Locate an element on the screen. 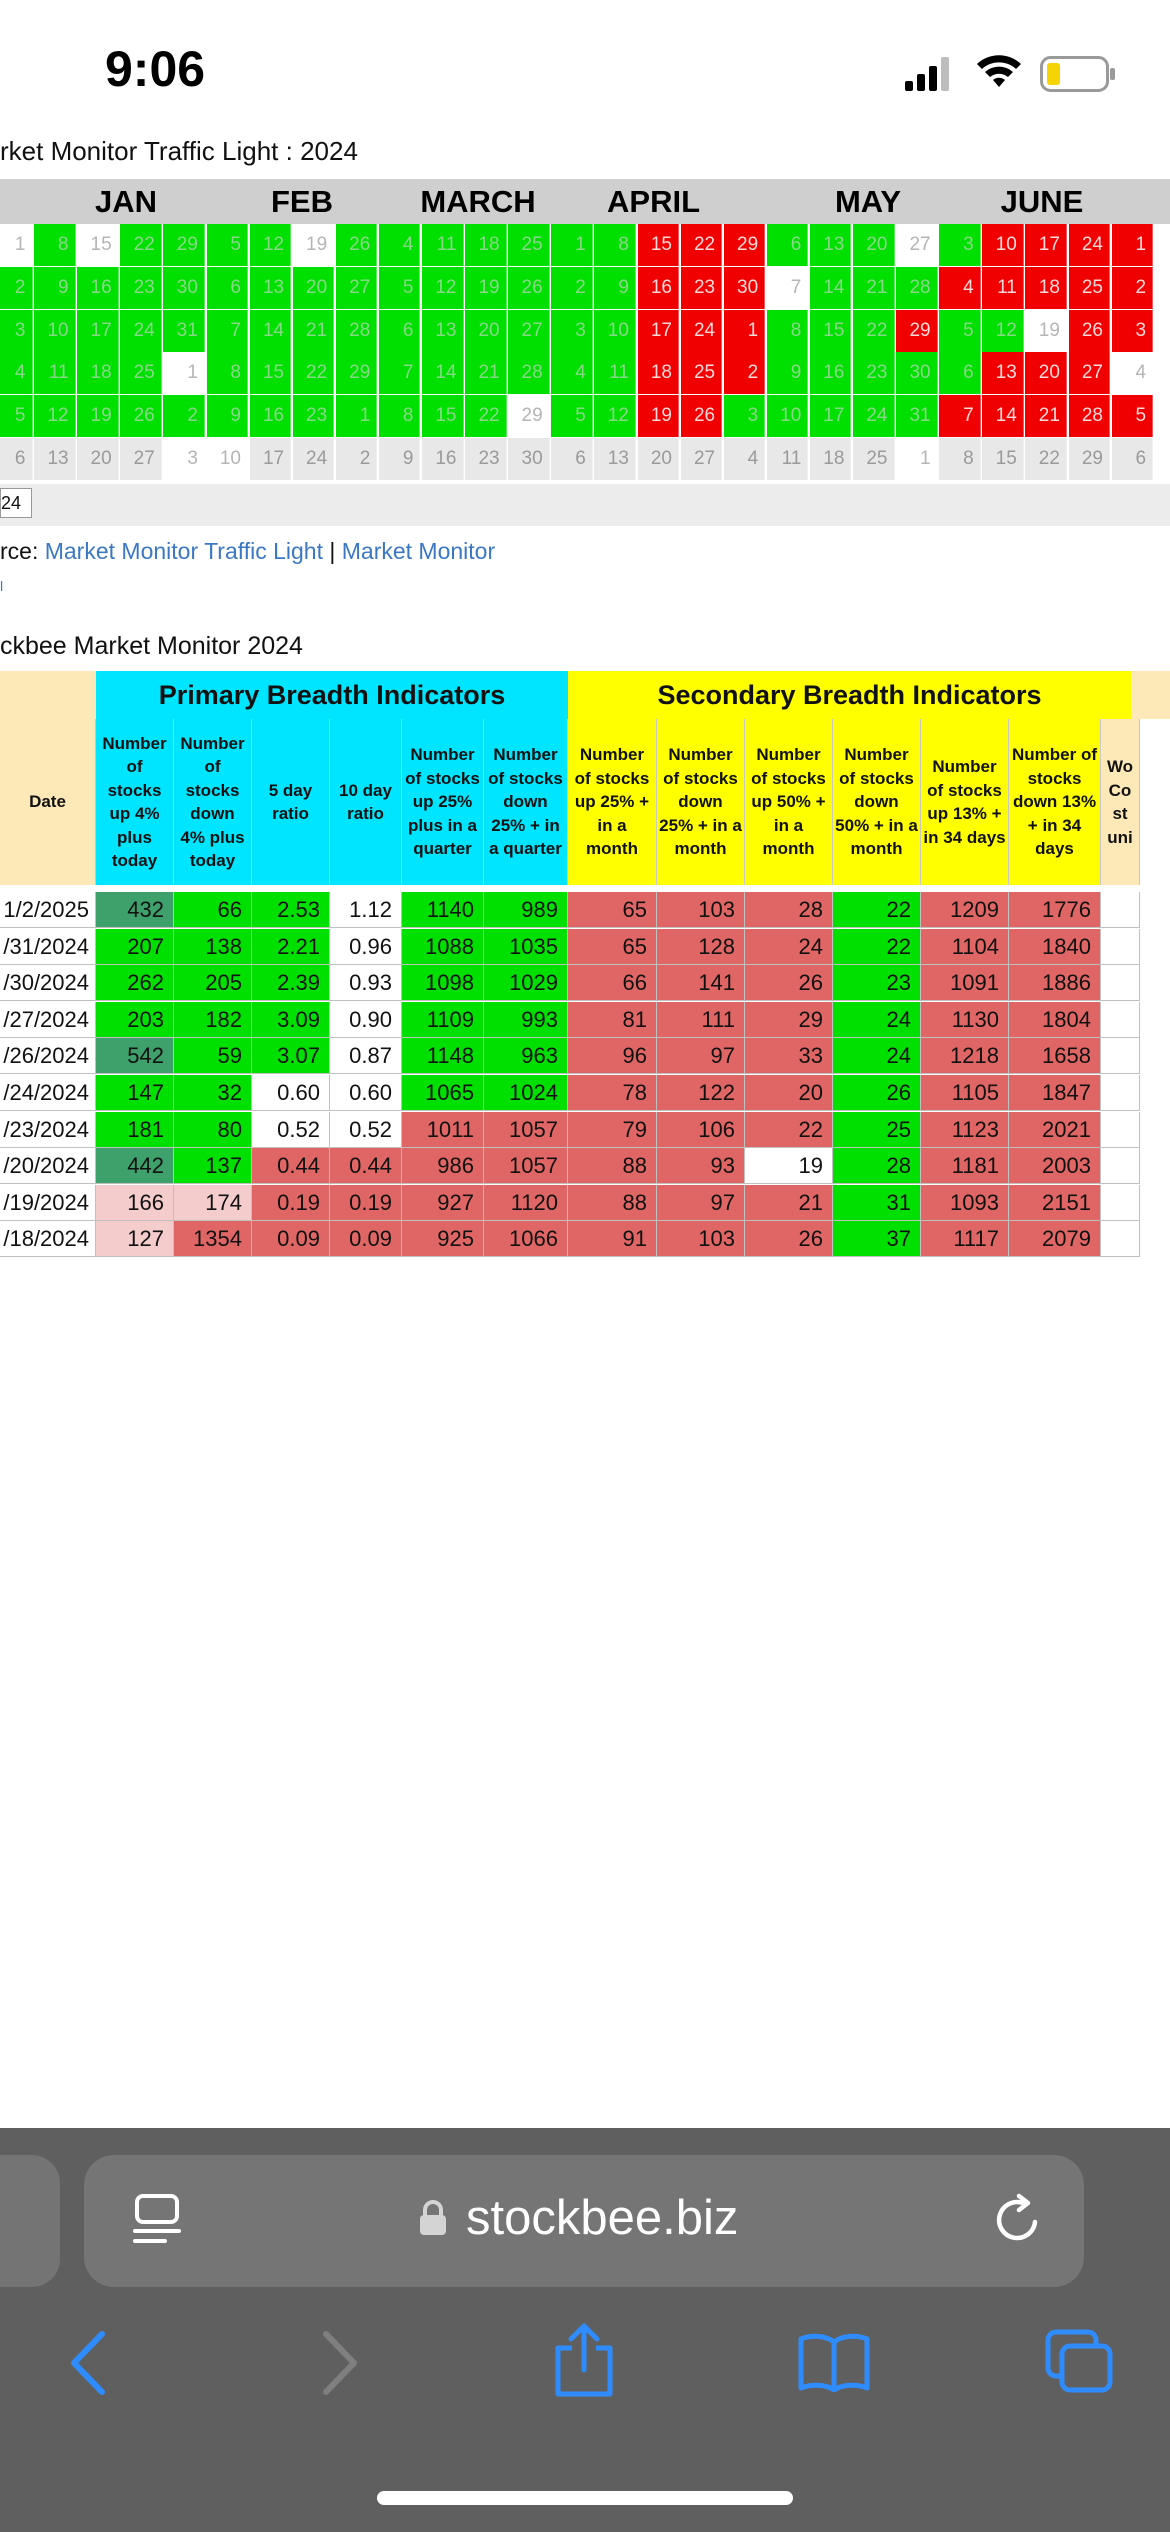 The image size is (1170, 2532). value-cell: 66 is located at coordinates (213, 910).